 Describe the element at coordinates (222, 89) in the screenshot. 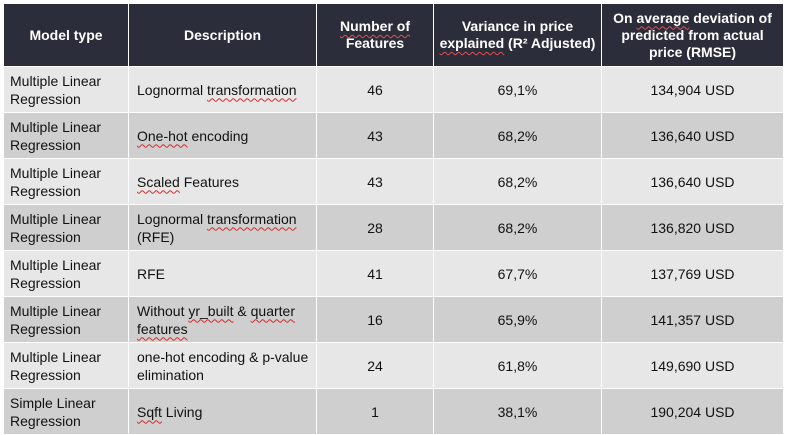

I see `cell-description: Lognormal transformation` at that location.